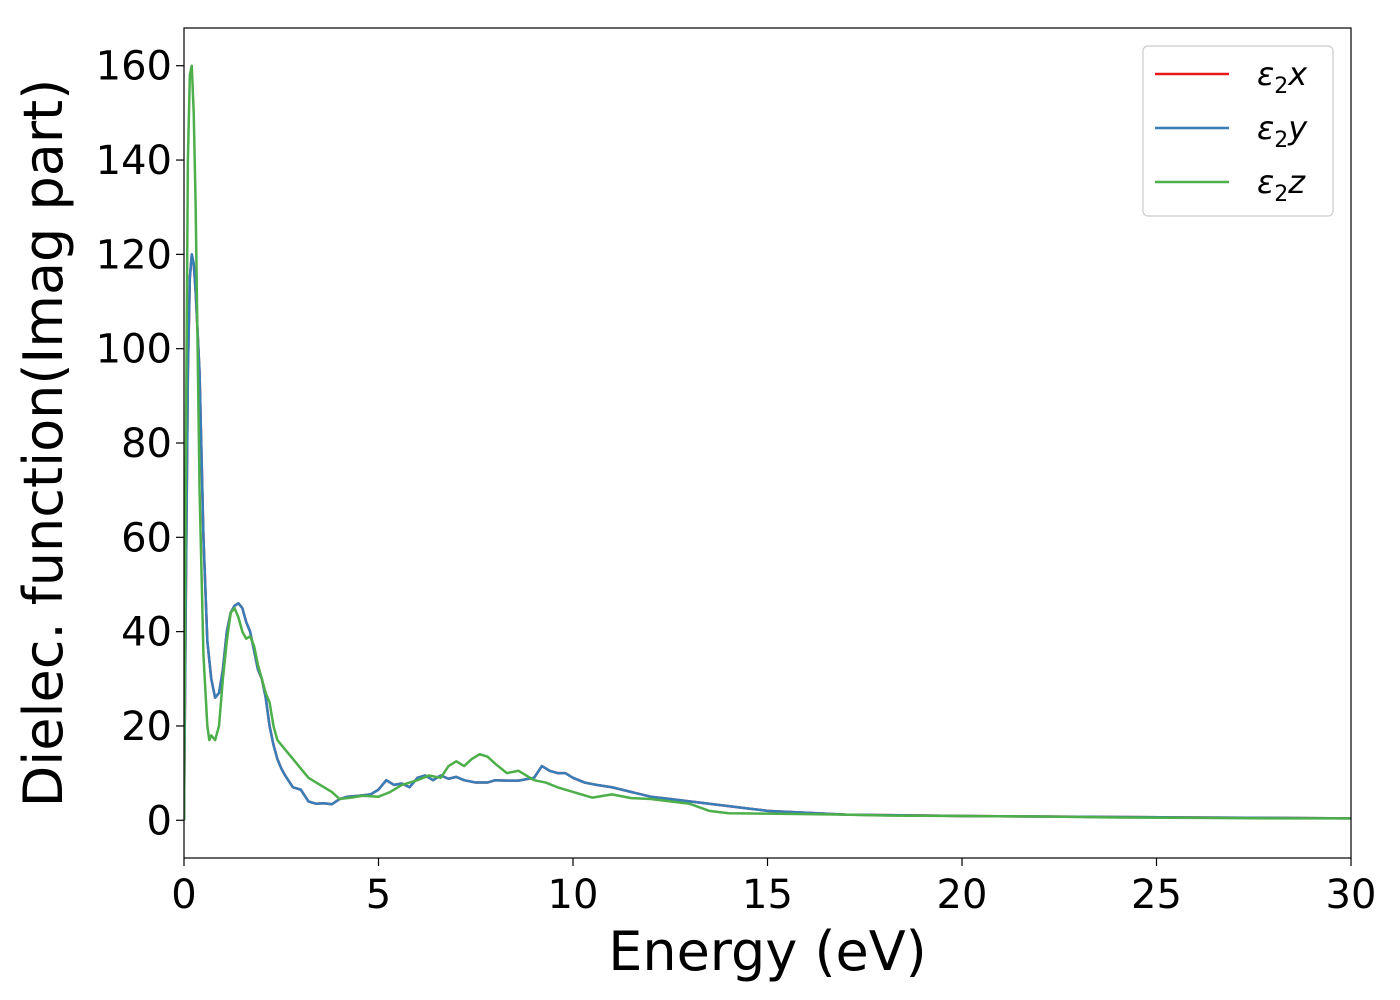 This screenshot has width=1400, height=1000. What do you see at coordinates (134, 255) in the screenshot?
I see `y-tick-label: 120` at bounding box center [134, 255].